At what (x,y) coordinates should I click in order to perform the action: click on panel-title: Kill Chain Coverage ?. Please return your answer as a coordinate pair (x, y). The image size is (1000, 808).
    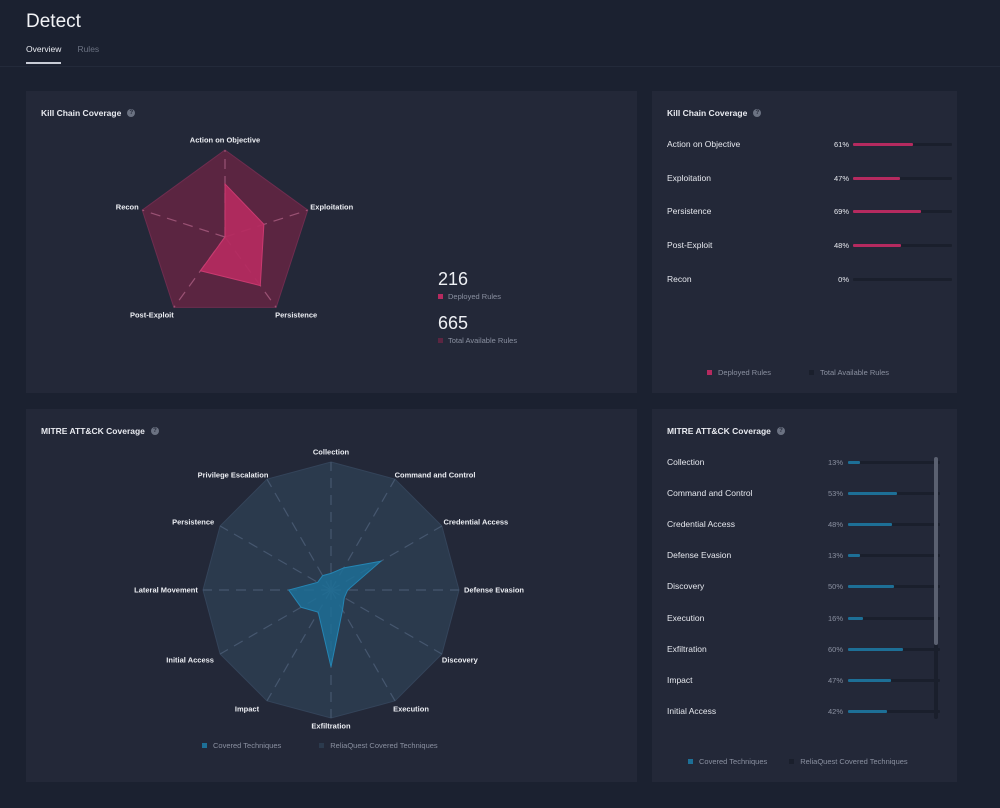
    Looking at the image, I should click on (88, 113).